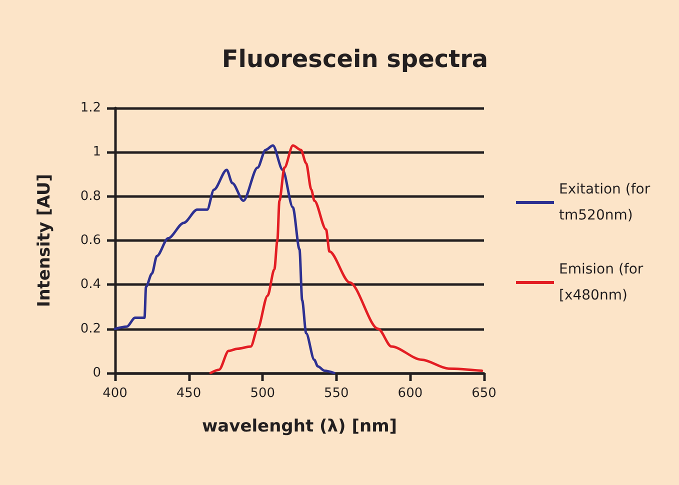  What do you see at coordinates (410, 393) in the screenshot?
I see `x-tick-label: 600` at bounding box center [410, 393].